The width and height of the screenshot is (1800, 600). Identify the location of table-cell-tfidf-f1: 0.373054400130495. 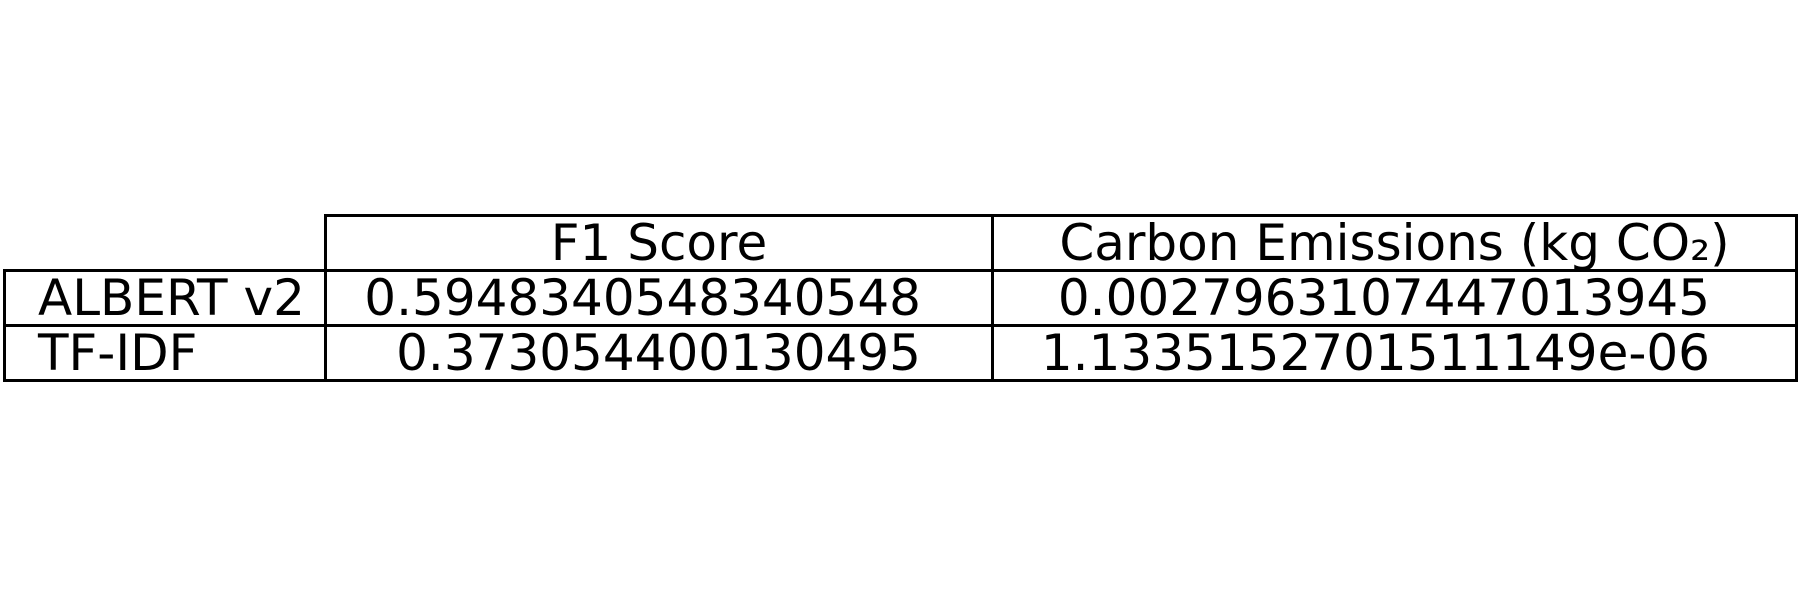
(659, 353).